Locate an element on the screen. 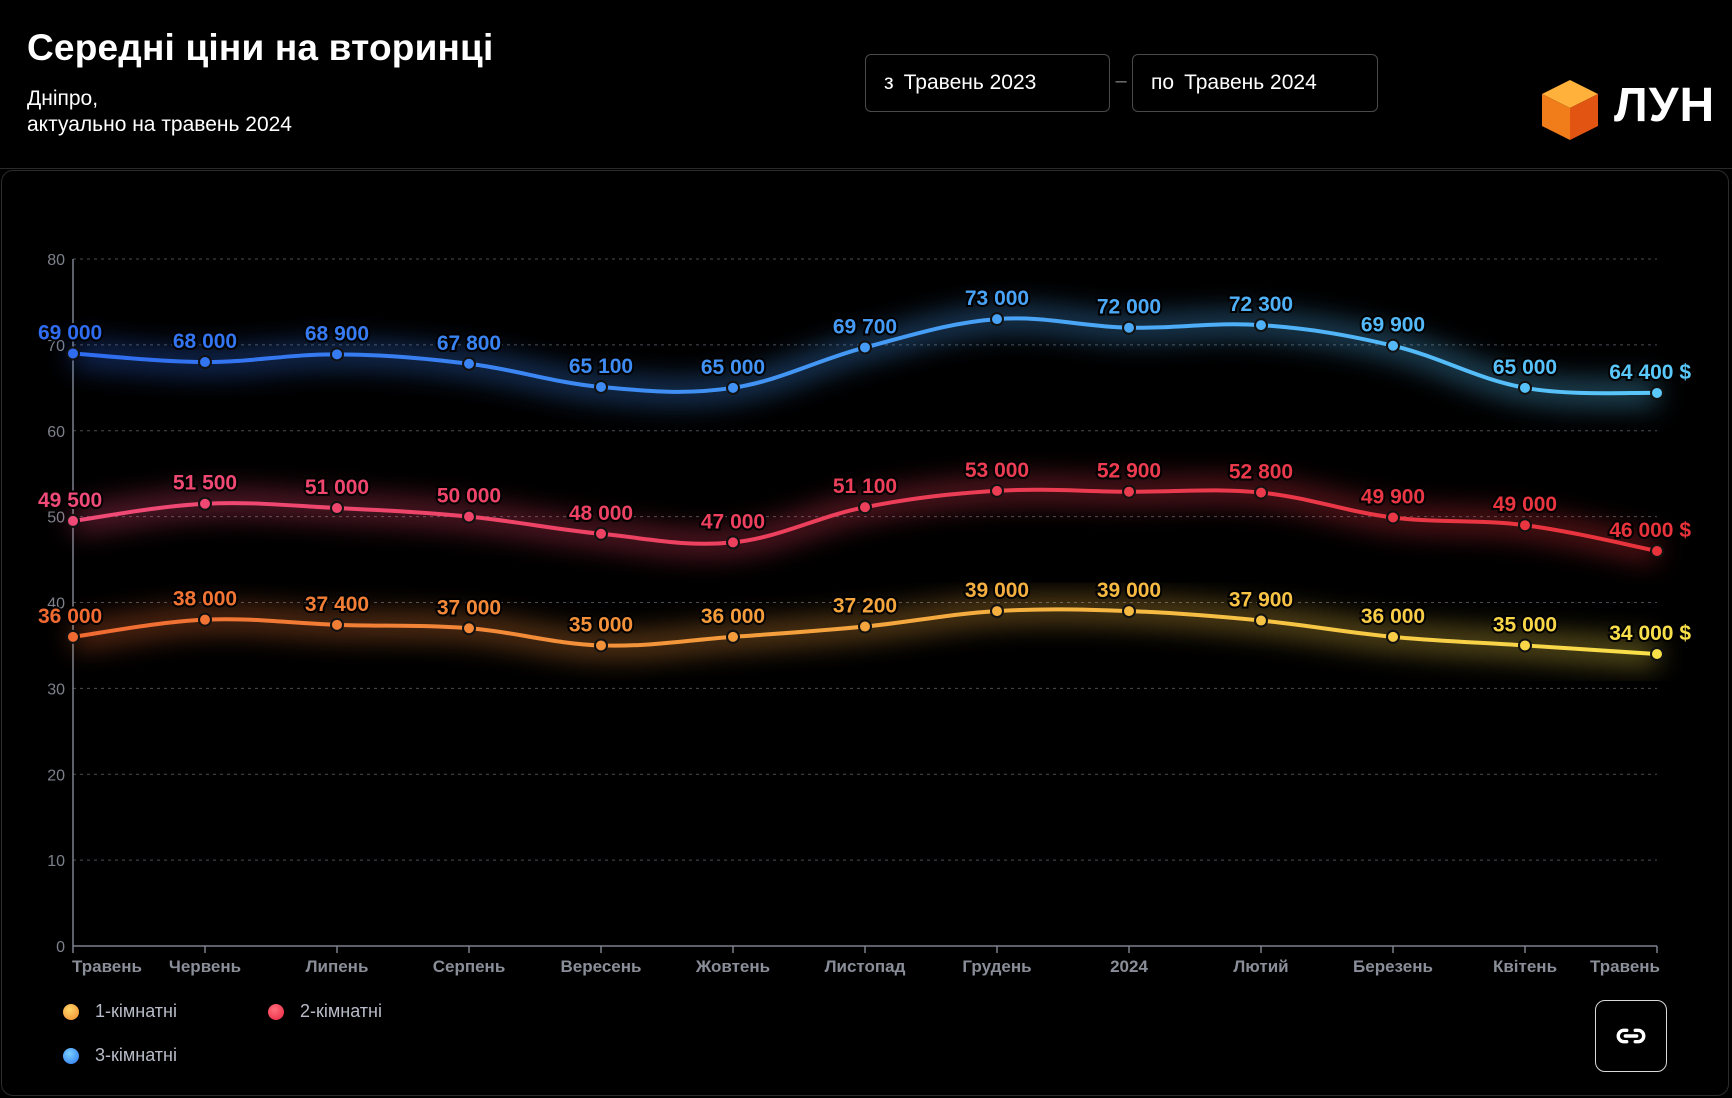  y-tick-label: 60 is located at coordinates (56, 432).